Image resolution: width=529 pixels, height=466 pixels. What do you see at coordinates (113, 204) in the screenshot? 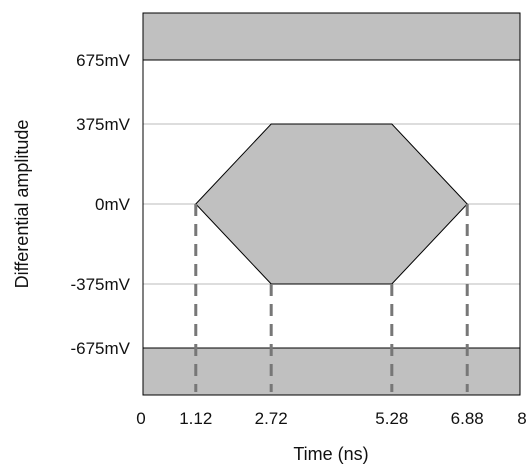
I see `y-tick-label: 0mV` at bounding box center [113, 204].